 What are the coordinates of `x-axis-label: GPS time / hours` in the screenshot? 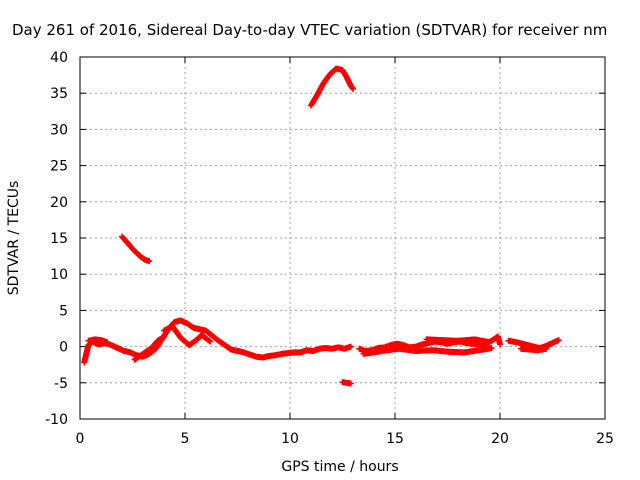 It's located at (339, 467).